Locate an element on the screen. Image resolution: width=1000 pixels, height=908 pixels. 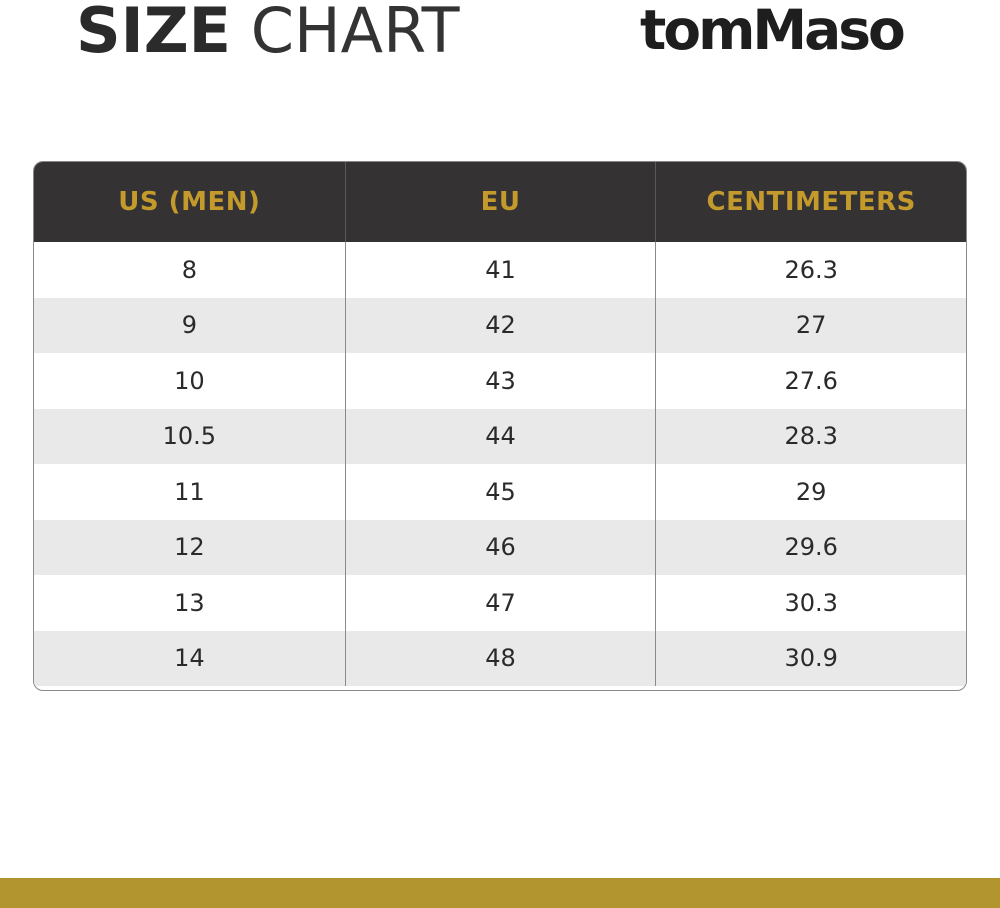
cell-us: 14 is located at coordinates (189, 658).